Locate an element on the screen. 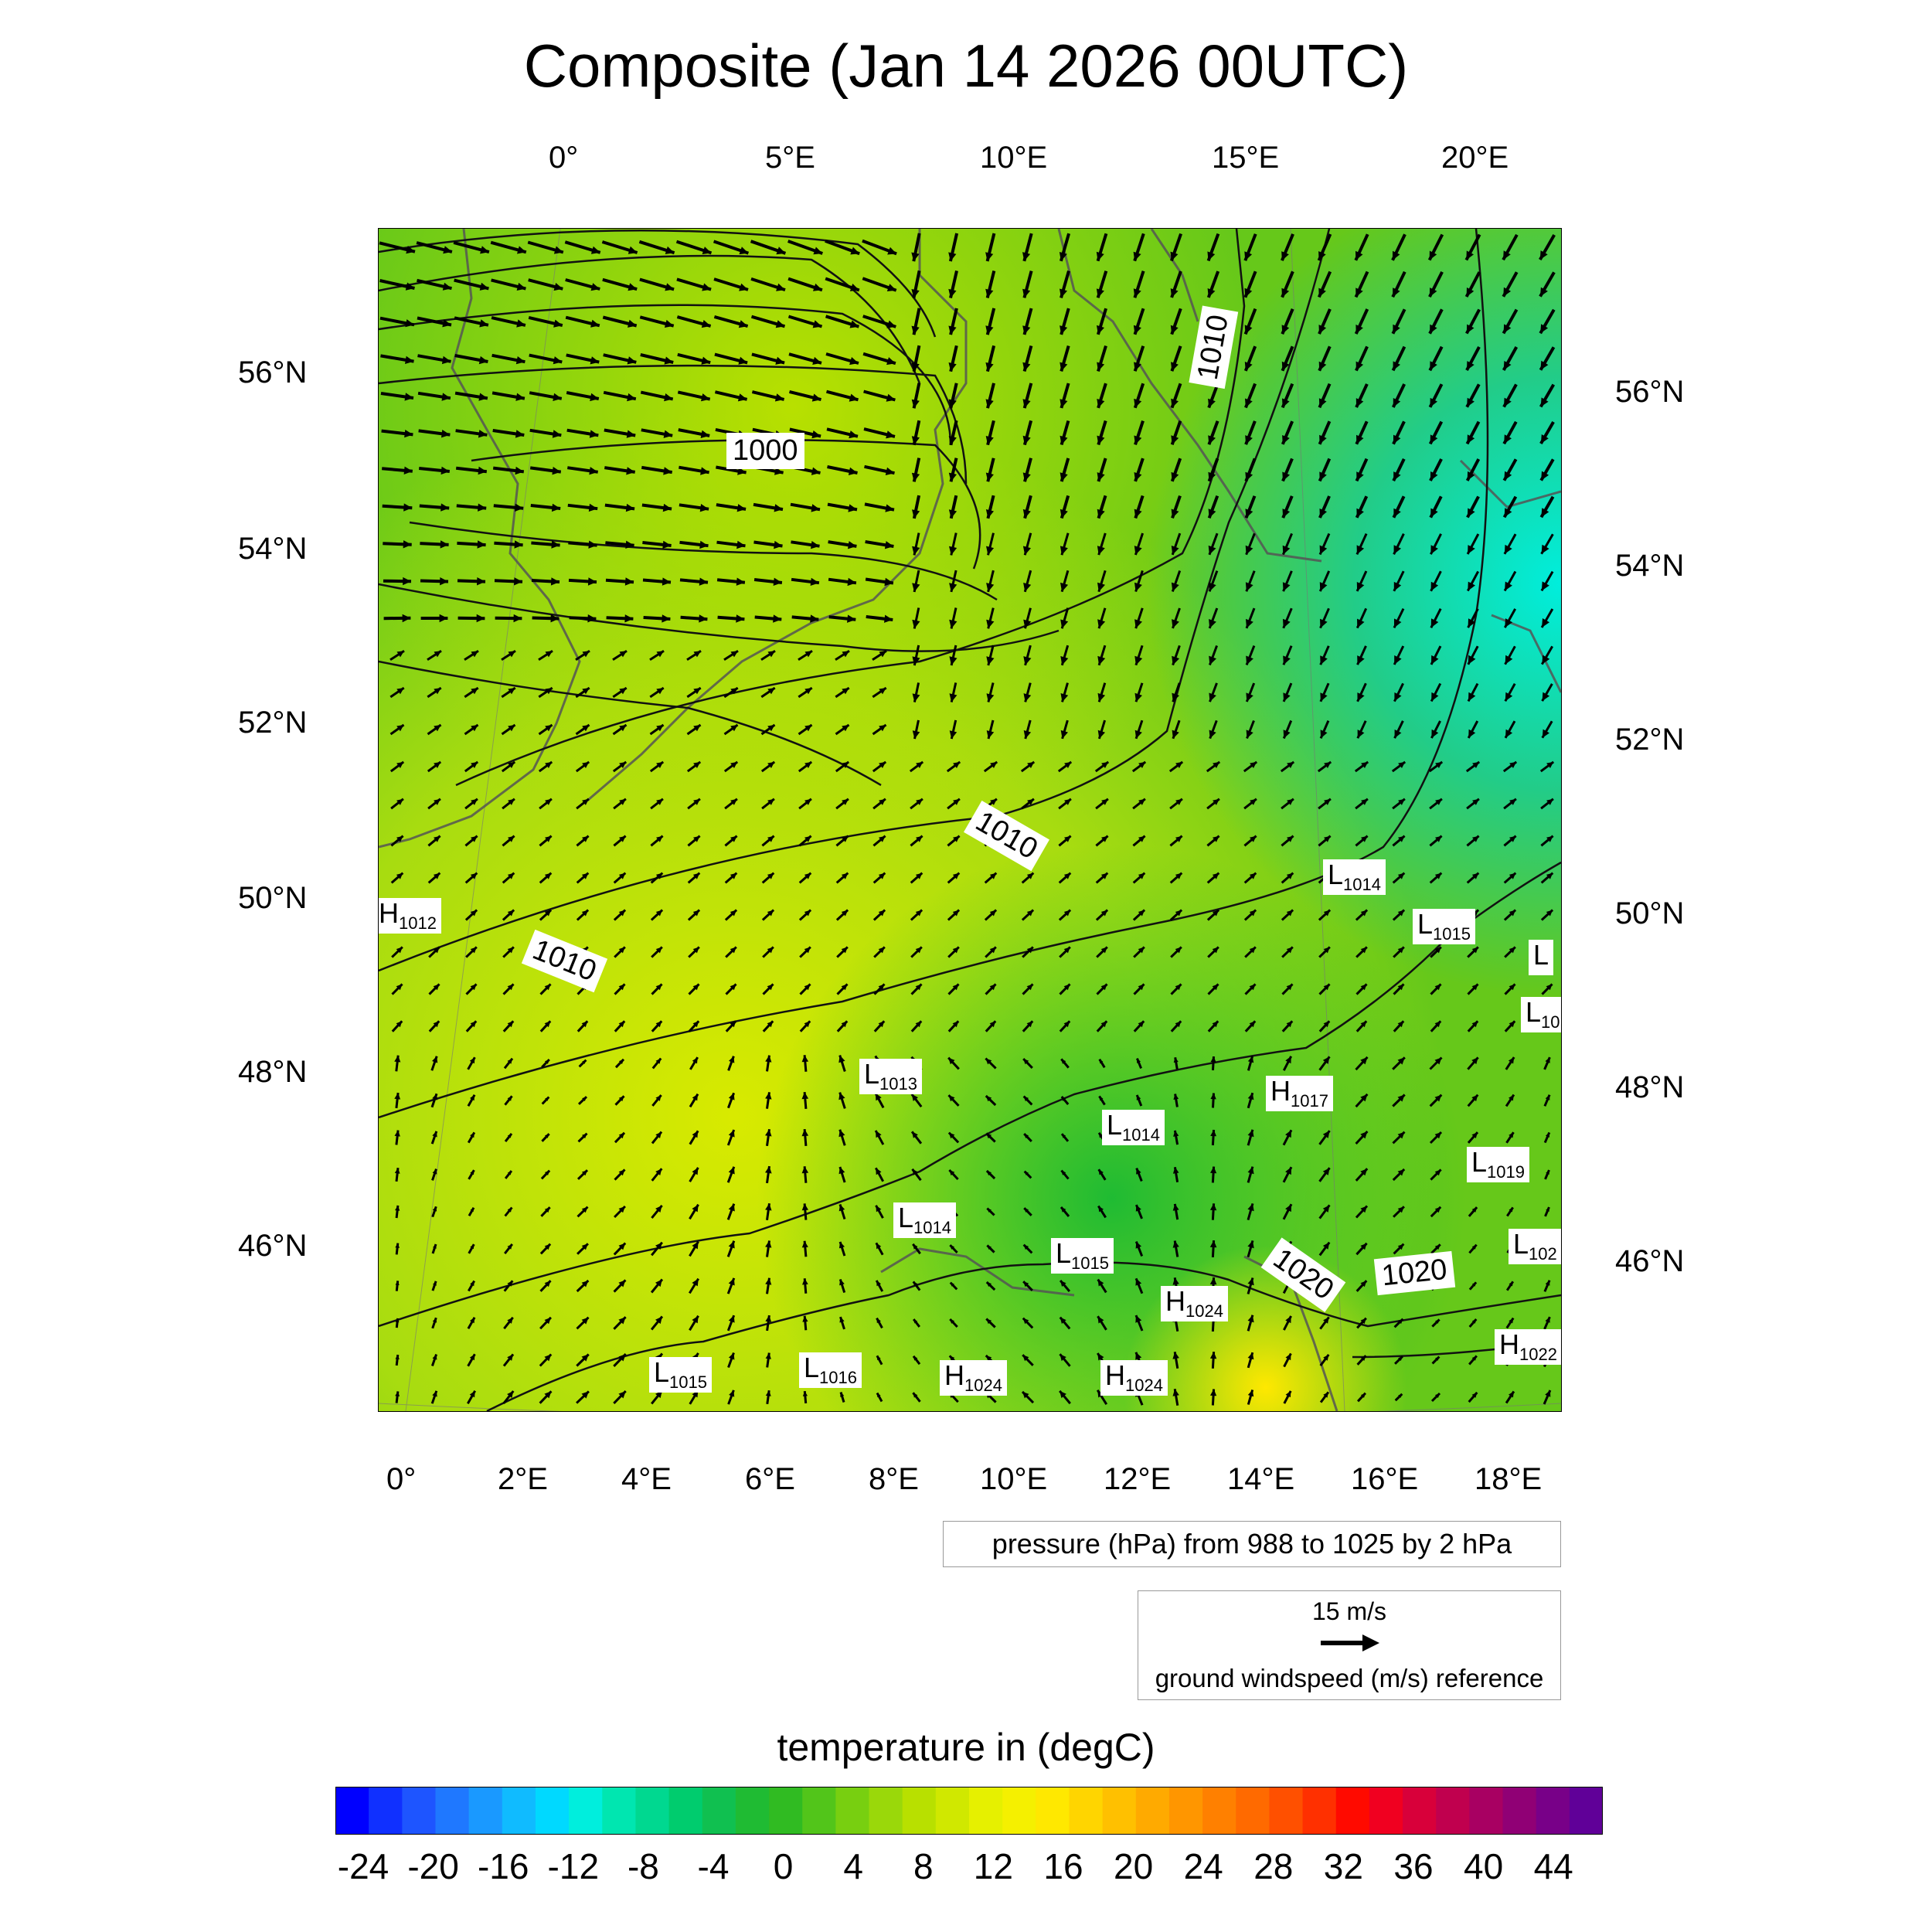  pressure-center-label: L1019 is located at coordinates (1498, 1165).